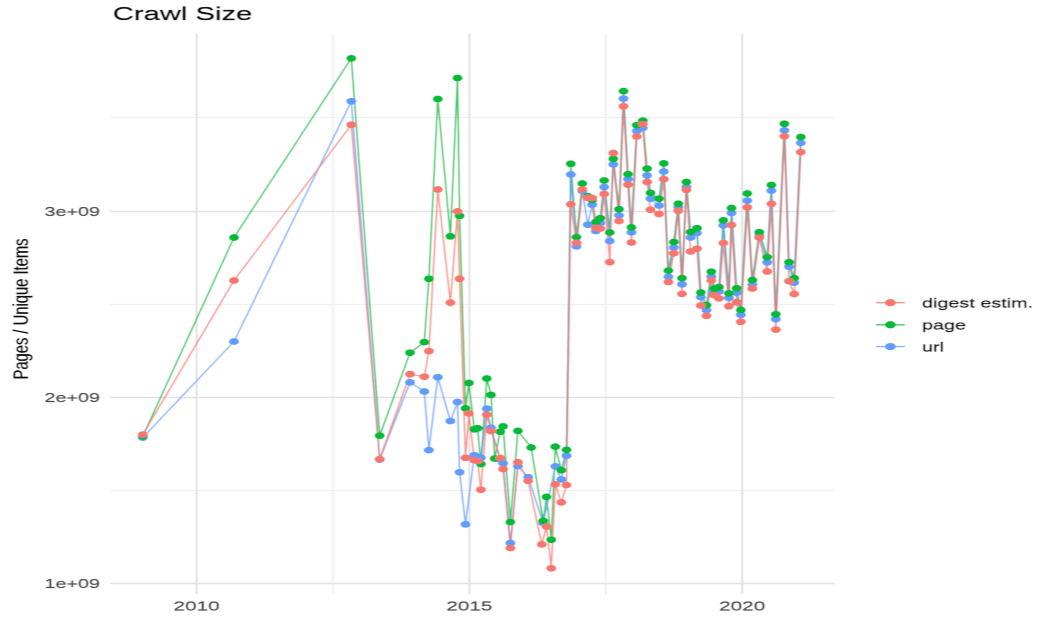  Describe the element at coordinates (73, 211) in the screenshot. I see `svg-text: 3e+09` at that location.